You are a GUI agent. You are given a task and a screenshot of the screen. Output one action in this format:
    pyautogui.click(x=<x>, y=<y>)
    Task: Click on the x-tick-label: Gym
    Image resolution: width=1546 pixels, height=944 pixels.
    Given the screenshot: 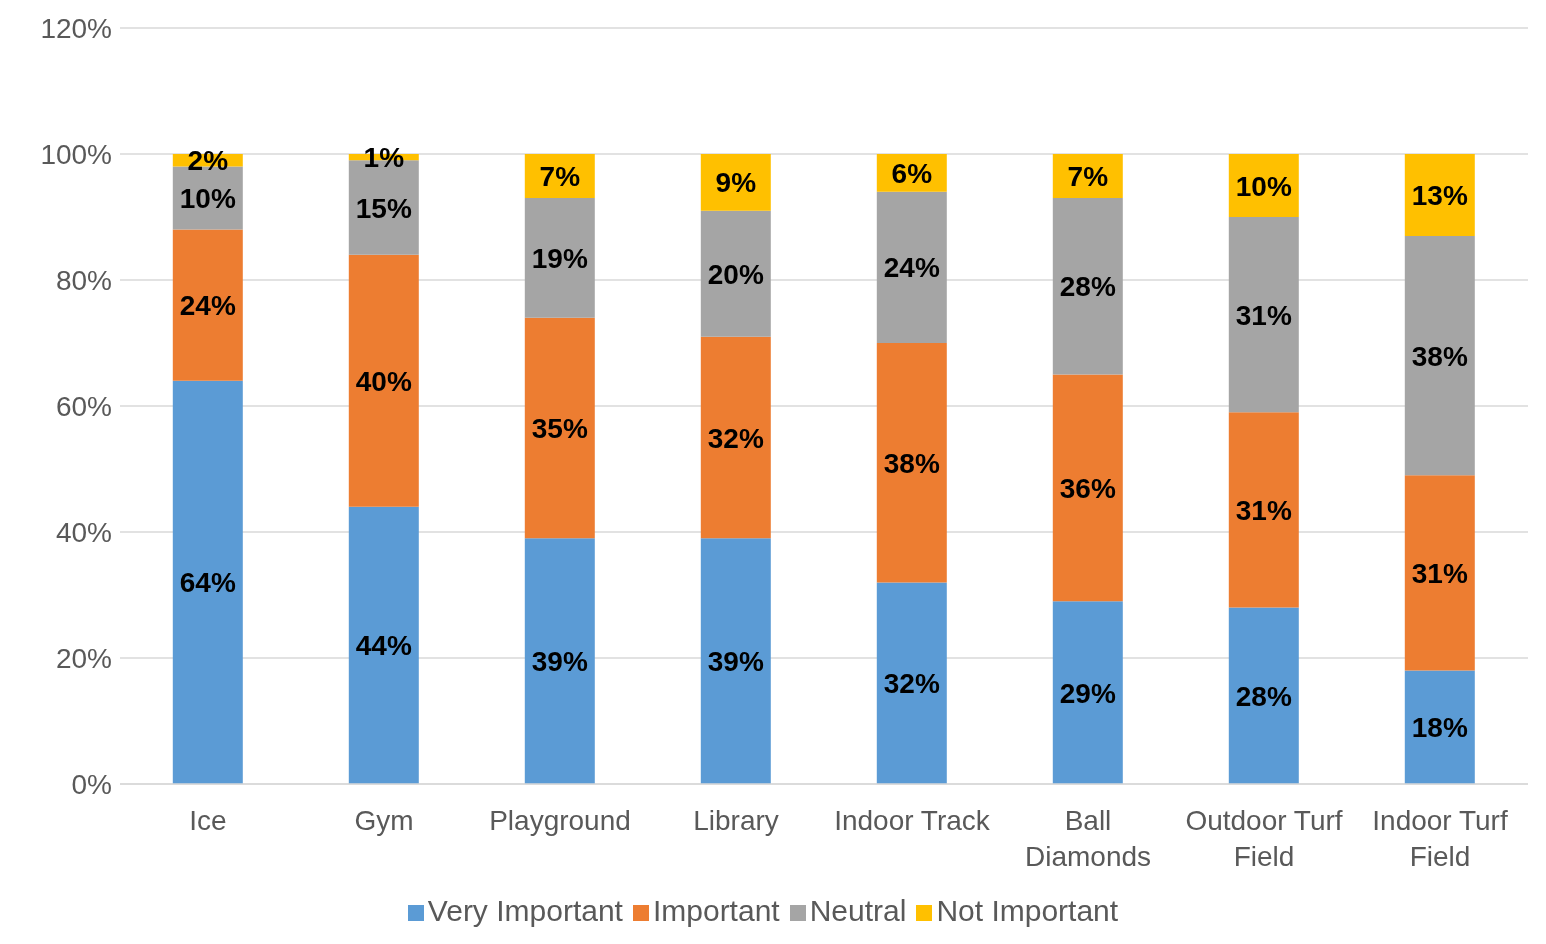 What is the action you would take?
    pyautogui.click(x=384, y=820)
    